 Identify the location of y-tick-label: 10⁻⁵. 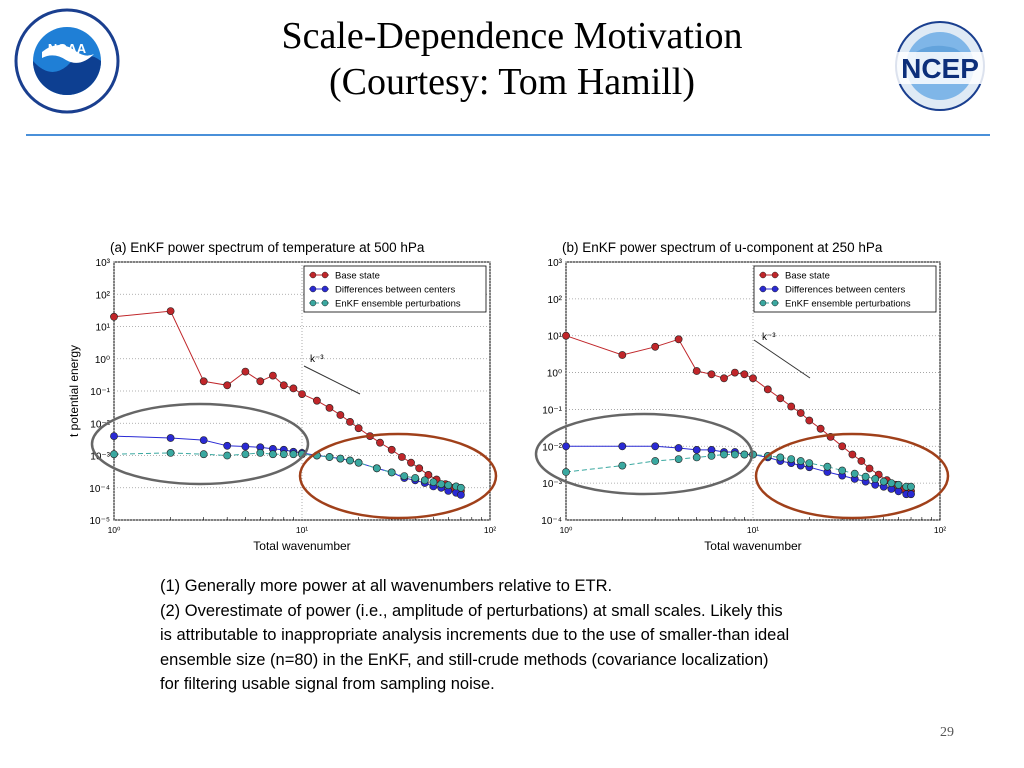
(99, 521).